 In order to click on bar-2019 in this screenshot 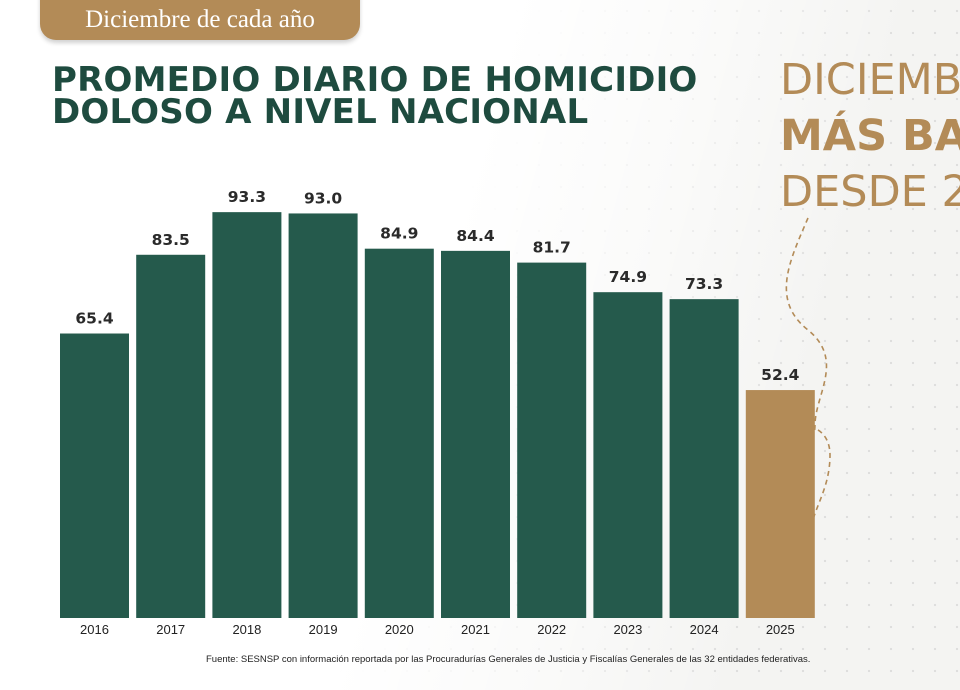, I will do `click(323, 415)`.